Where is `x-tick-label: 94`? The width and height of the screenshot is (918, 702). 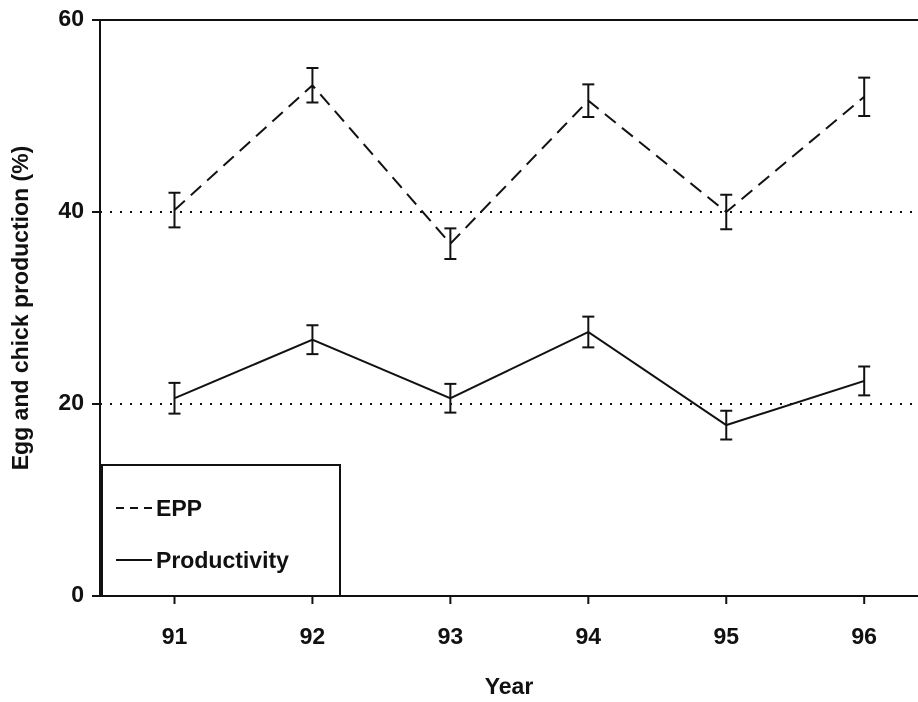
x-tick-label: 94 is located at coordinates (589, 636).